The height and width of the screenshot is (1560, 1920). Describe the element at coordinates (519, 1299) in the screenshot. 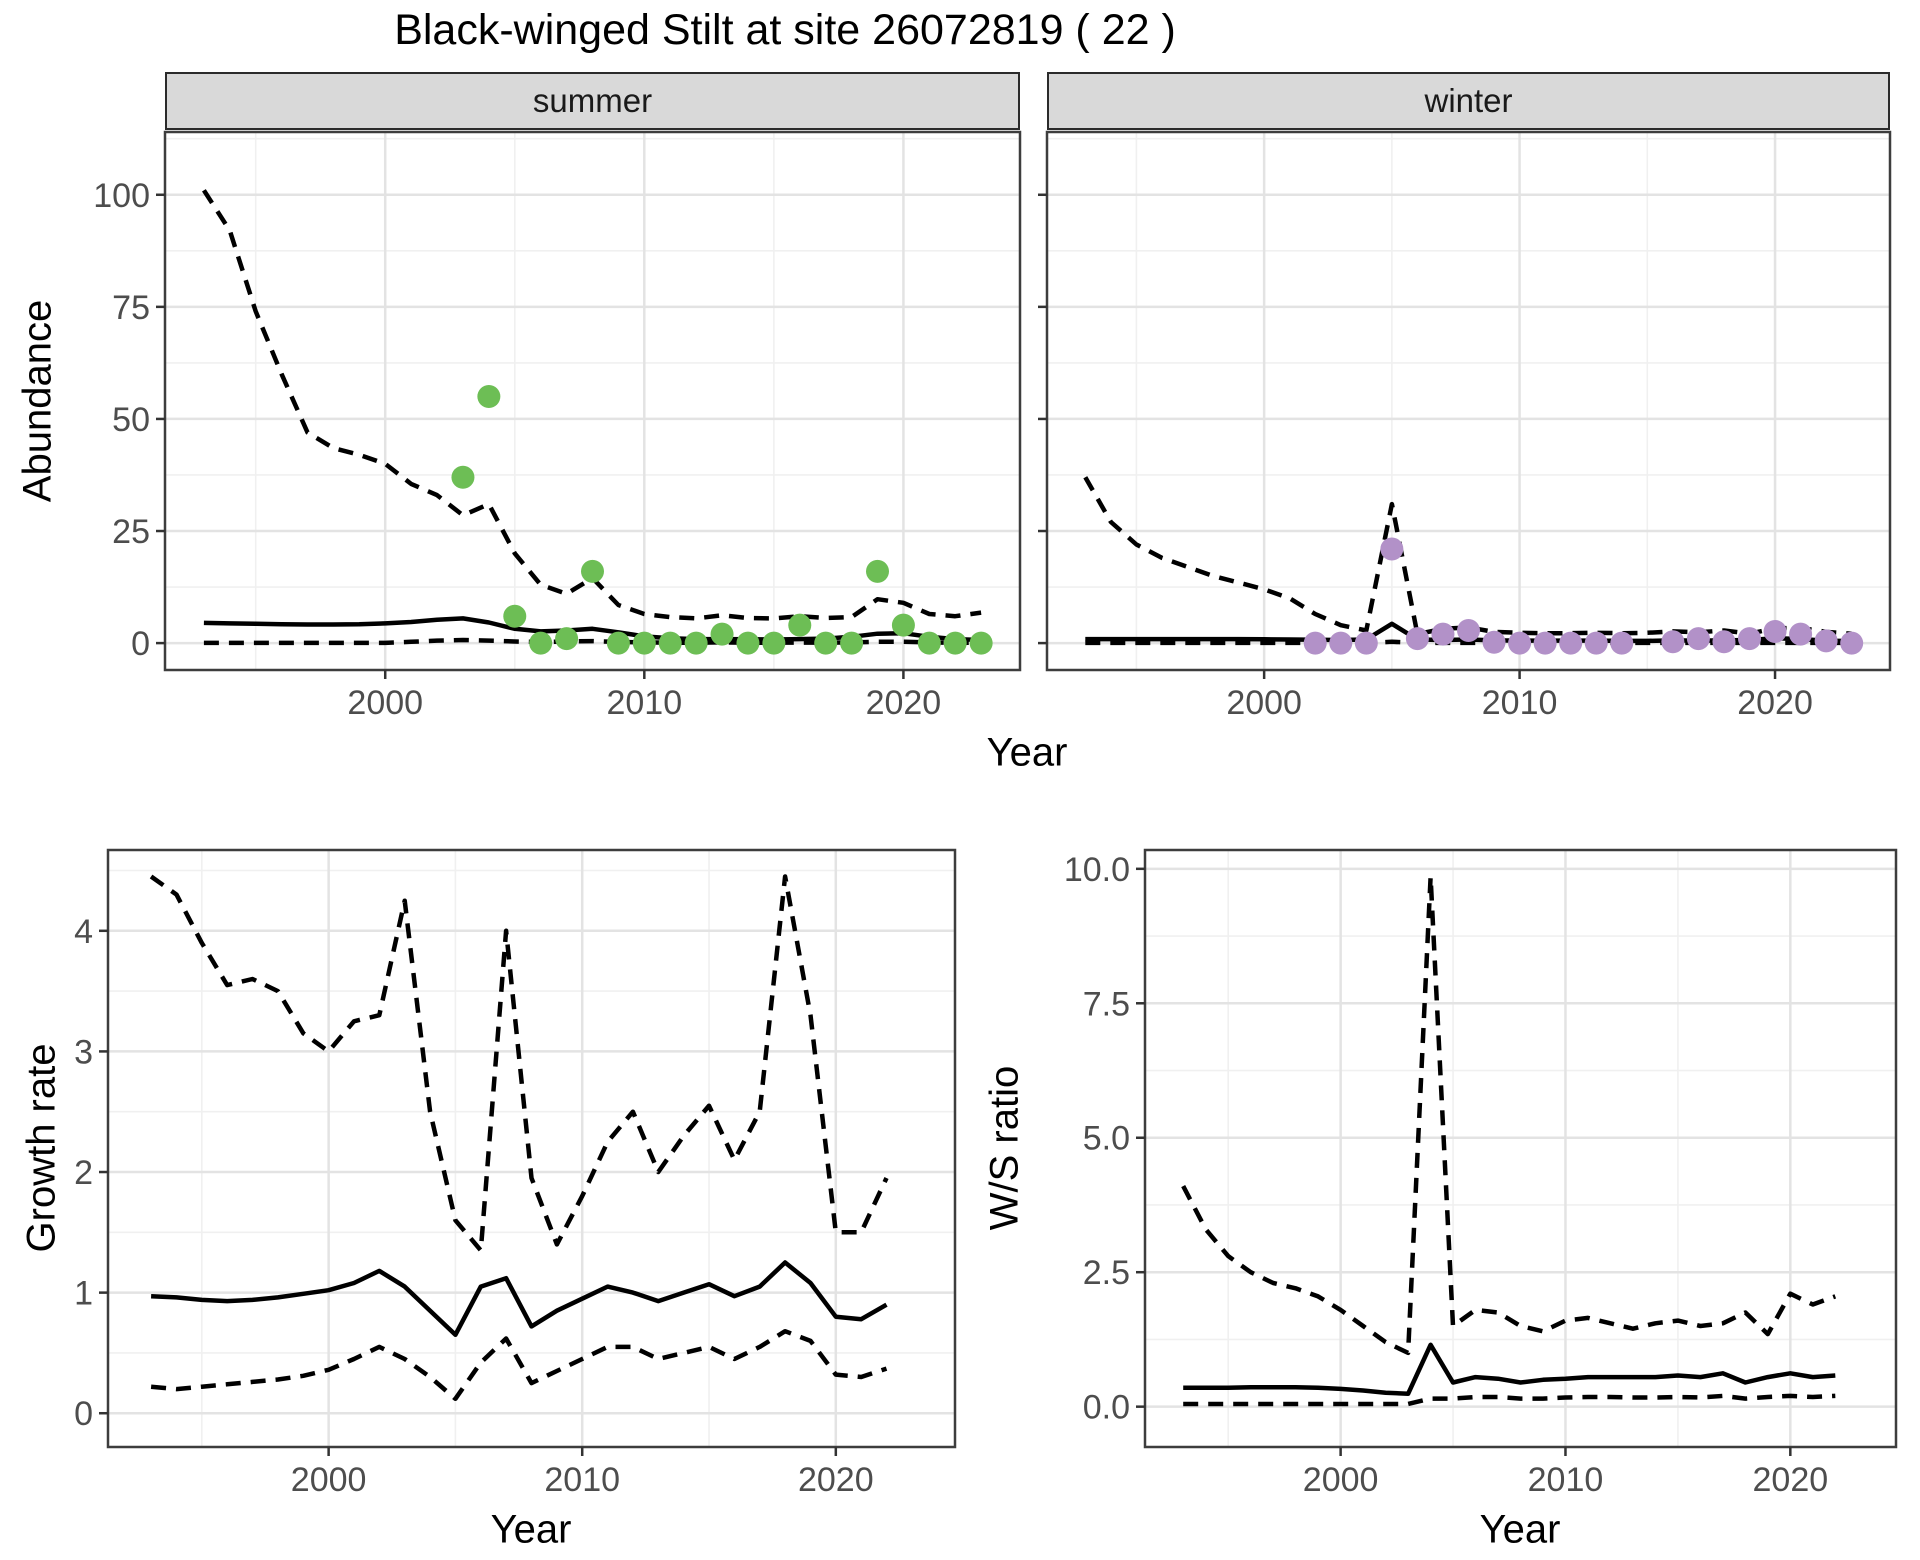

I see `growth-rate-mean-line` at that location.